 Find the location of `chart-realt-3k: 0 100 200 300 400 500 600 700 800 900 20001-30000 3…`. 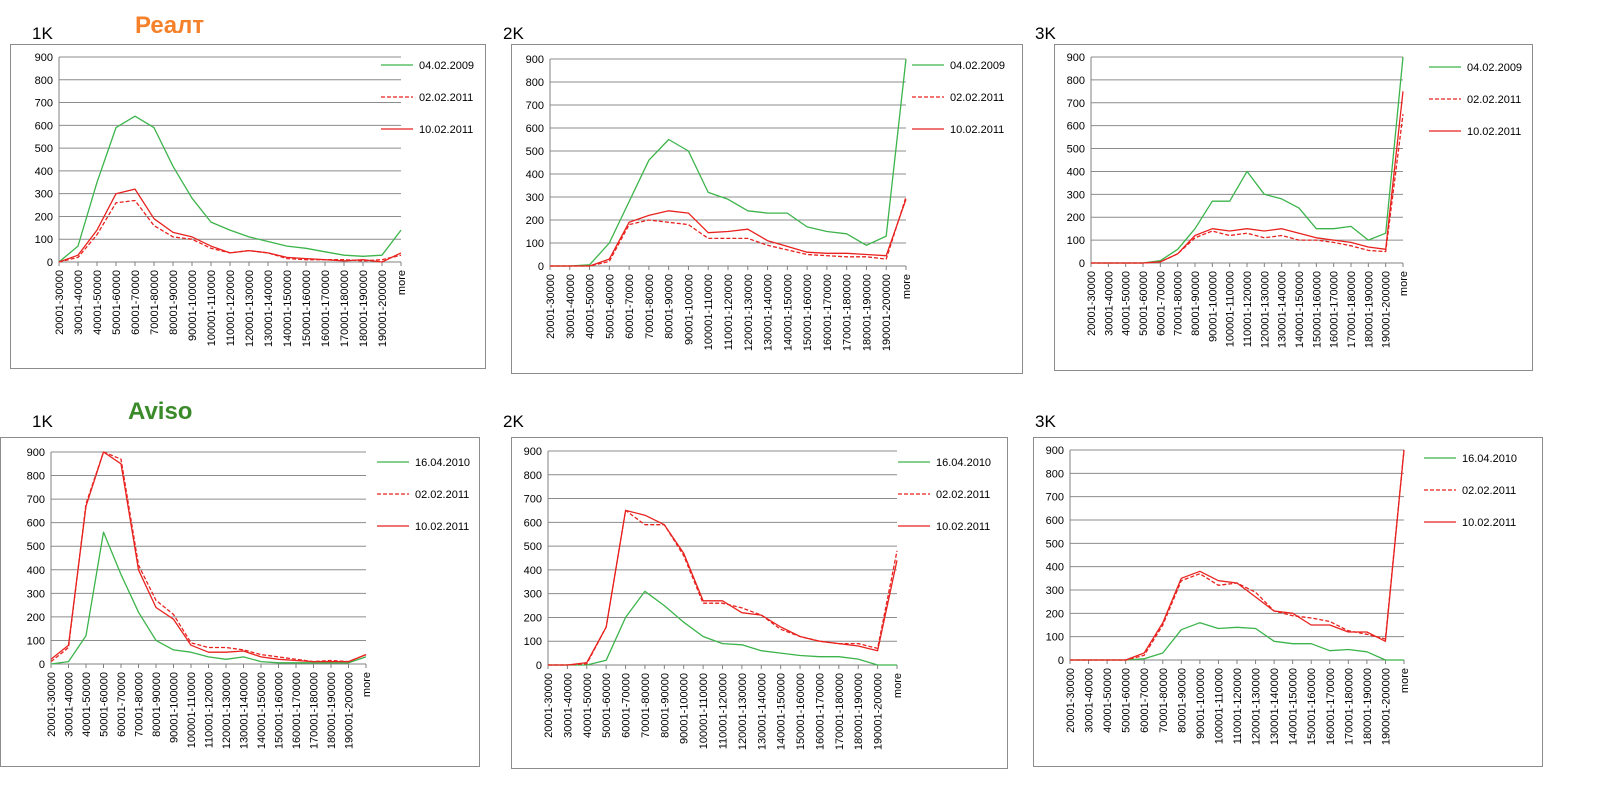

chart-realt-3k: 0 100 200 300 400 500 600 700 800 900 20001-30000 3… is located at coordinates (1293, 207).